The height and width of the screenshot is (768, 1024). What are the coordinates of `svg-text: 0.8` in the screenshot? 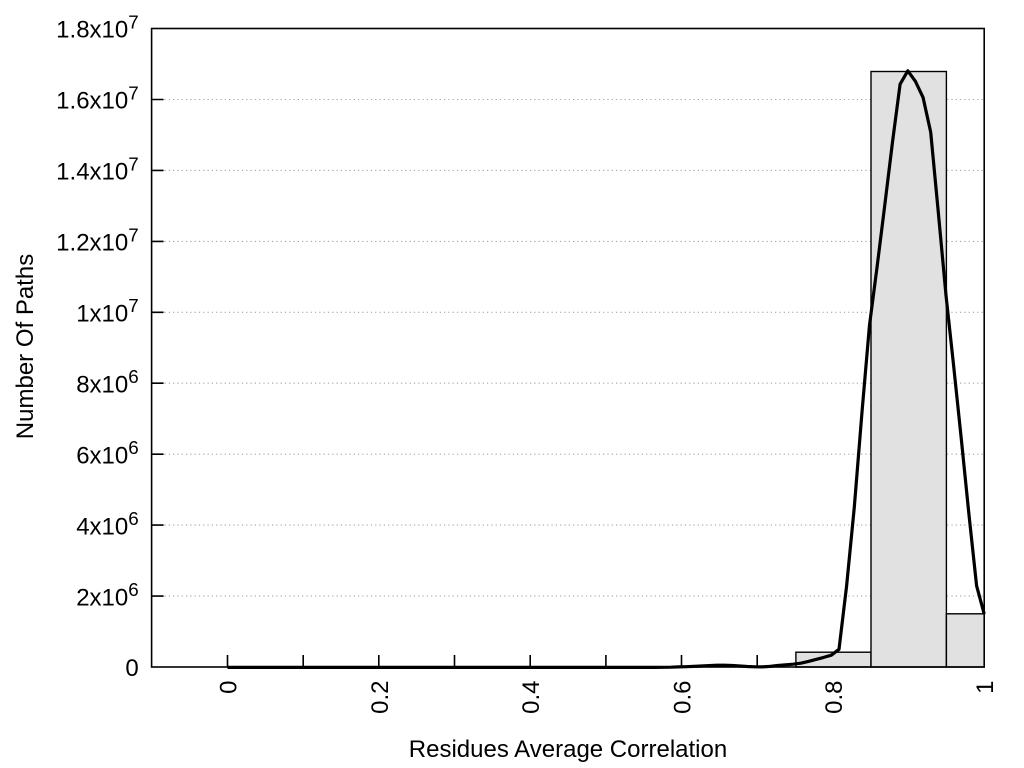 It's located at (834, 697).